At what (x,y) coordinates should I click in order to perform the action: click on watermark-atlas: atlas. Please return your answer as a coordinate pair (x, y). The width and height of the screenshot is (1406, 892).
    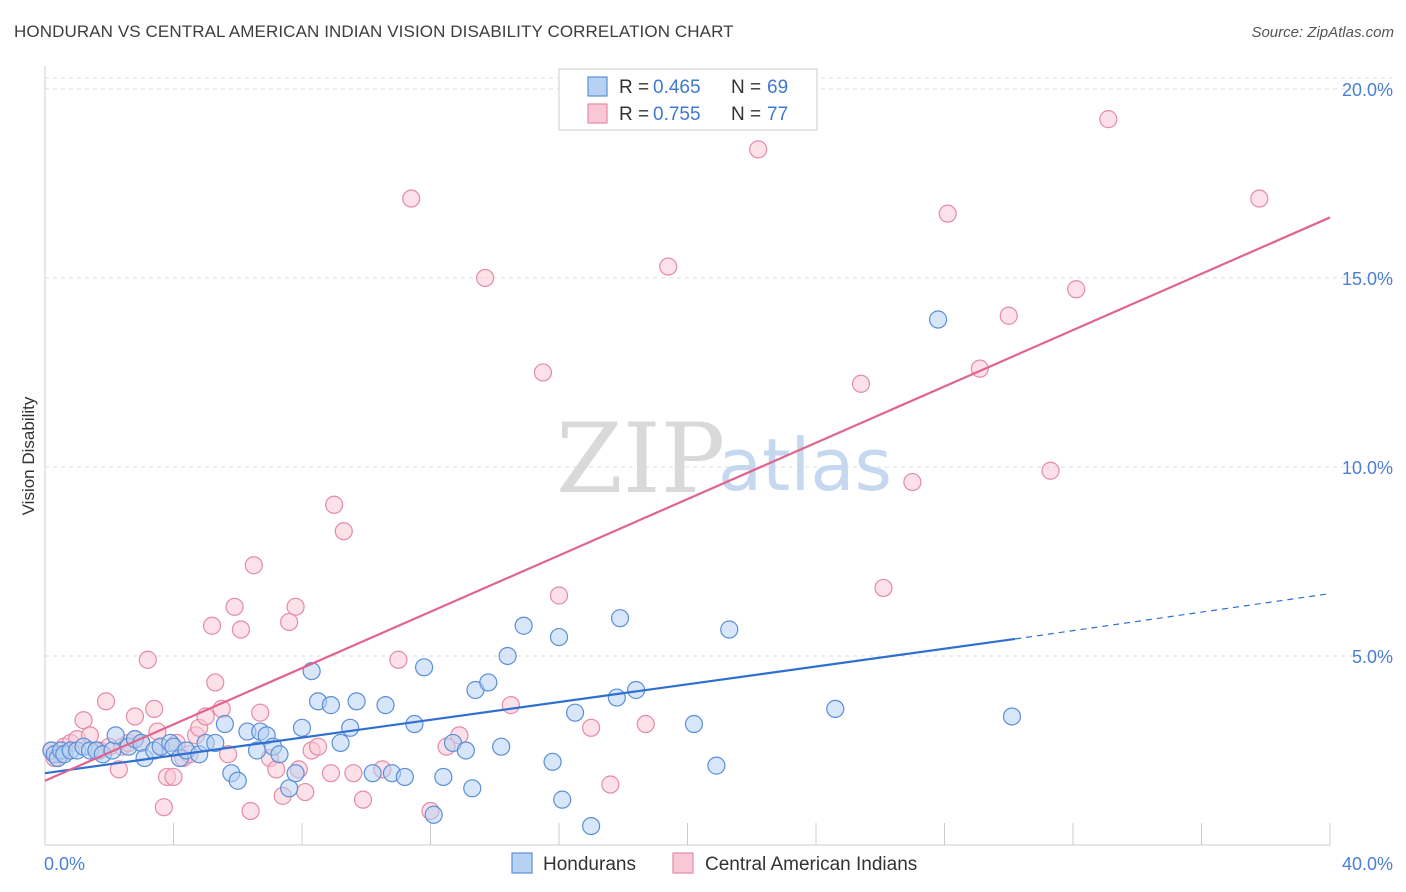
    Looking at the image, I should click on (805, 465).